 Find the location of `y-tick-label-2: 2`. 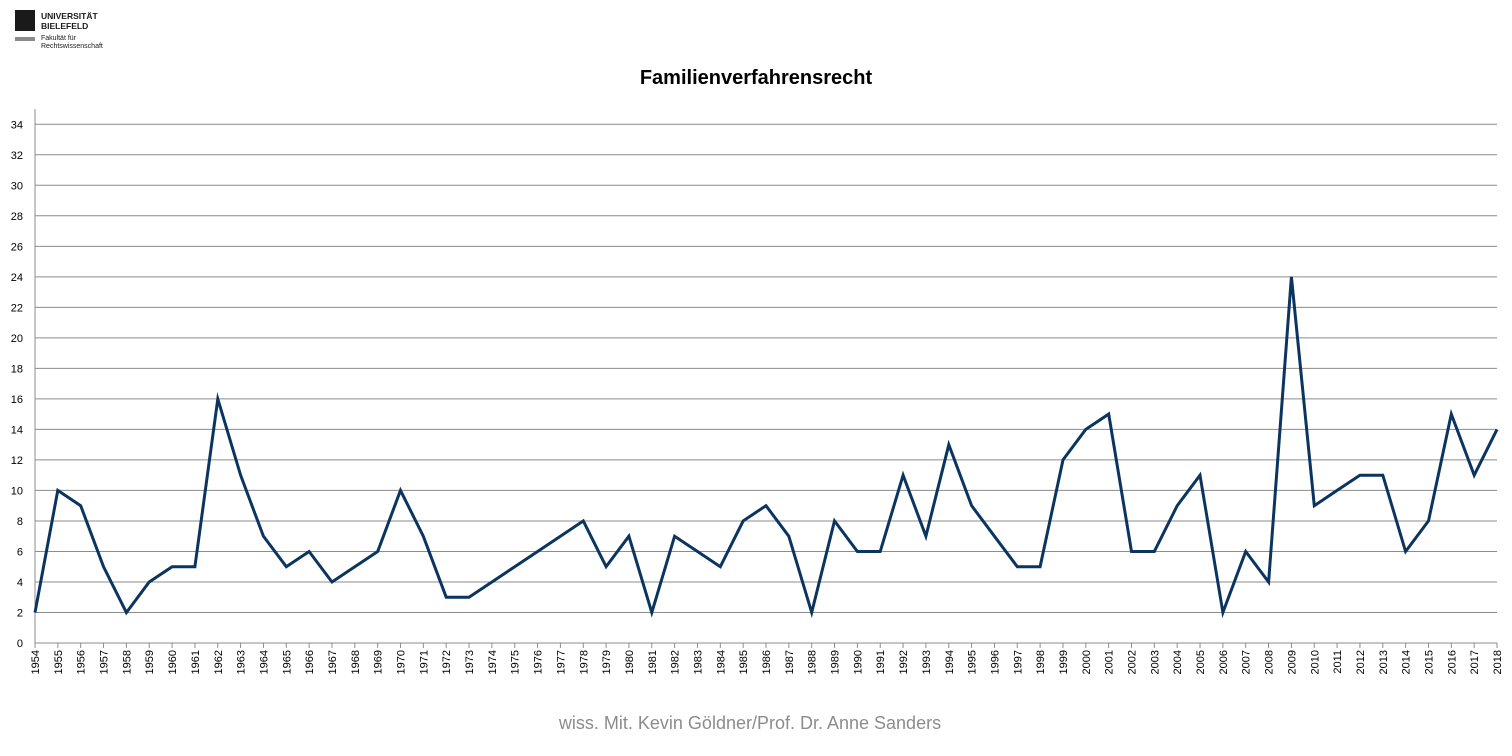

y-tick-label-2: 2 is located at coordinates (20, 613).